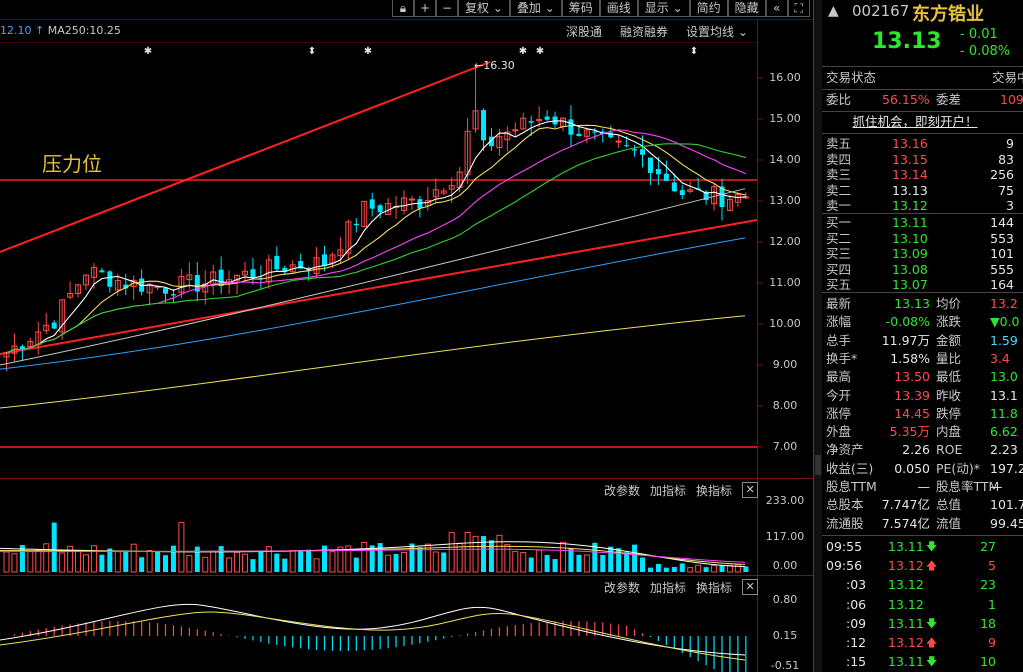 This screenshot has height=672, width=1023. I want to click on fuquan-button: 复权 ⌄, so click(484, 8).